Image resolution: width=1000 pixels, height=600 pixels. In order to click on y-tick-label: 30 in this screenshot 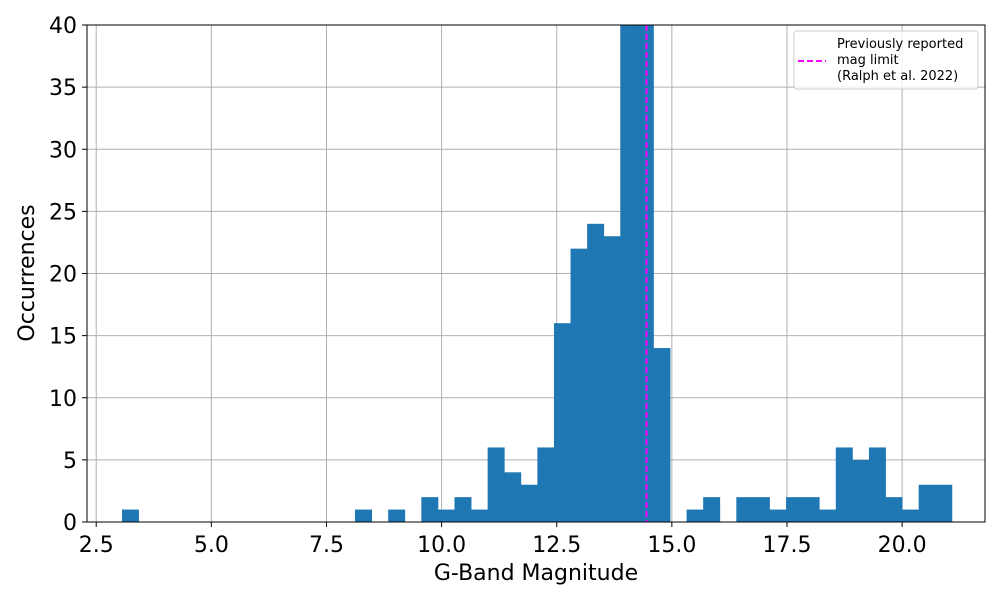, I will do `click(63, 150)`.